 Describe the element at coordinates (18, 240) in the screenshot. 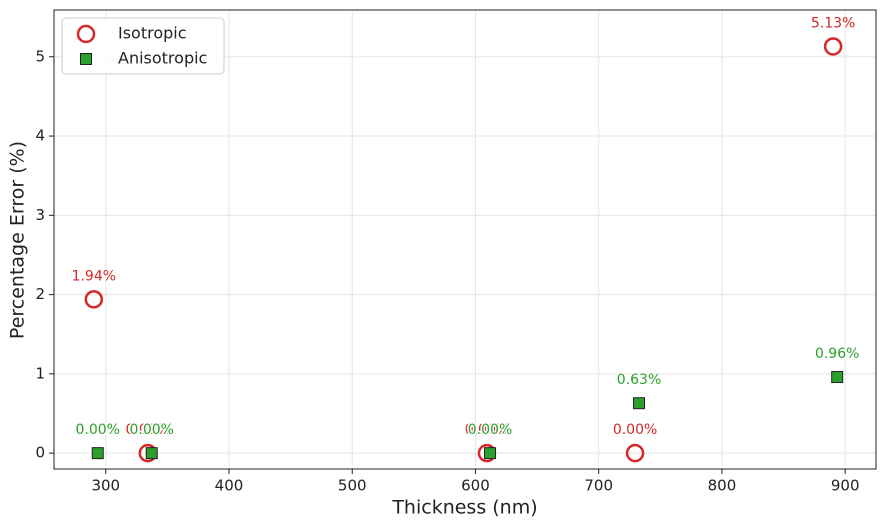

I see `y-axis-label: Percentage Error (%)` at that location.